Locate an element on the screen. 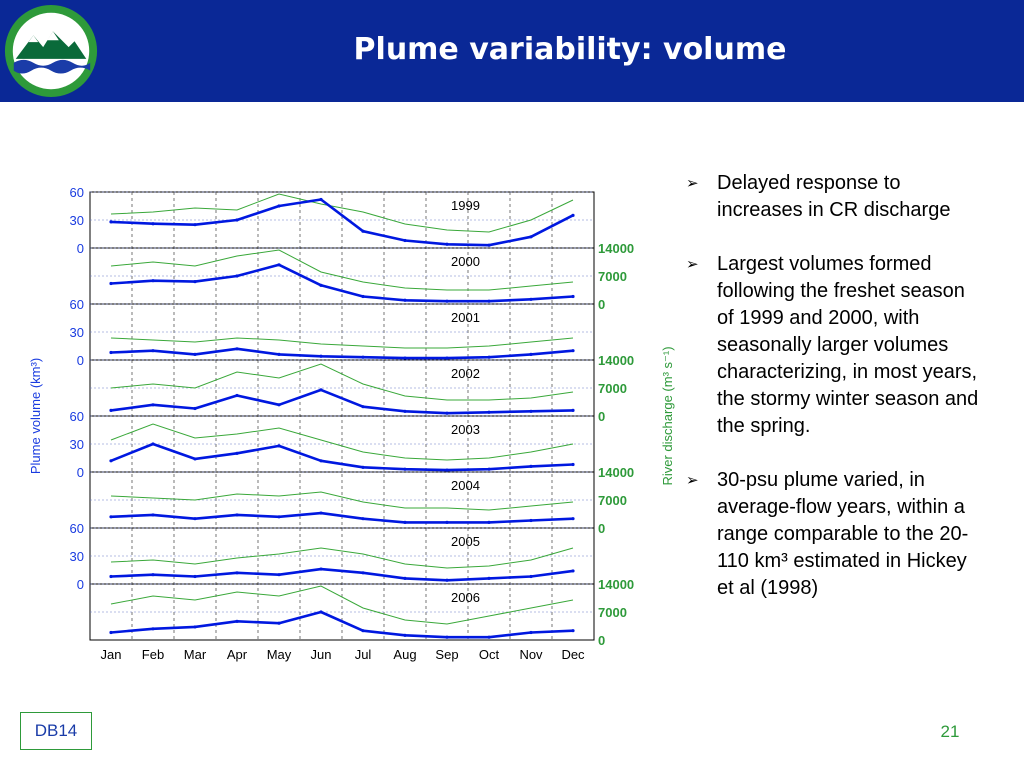  discharge-line-2006 is located at coordinates (342, 605).